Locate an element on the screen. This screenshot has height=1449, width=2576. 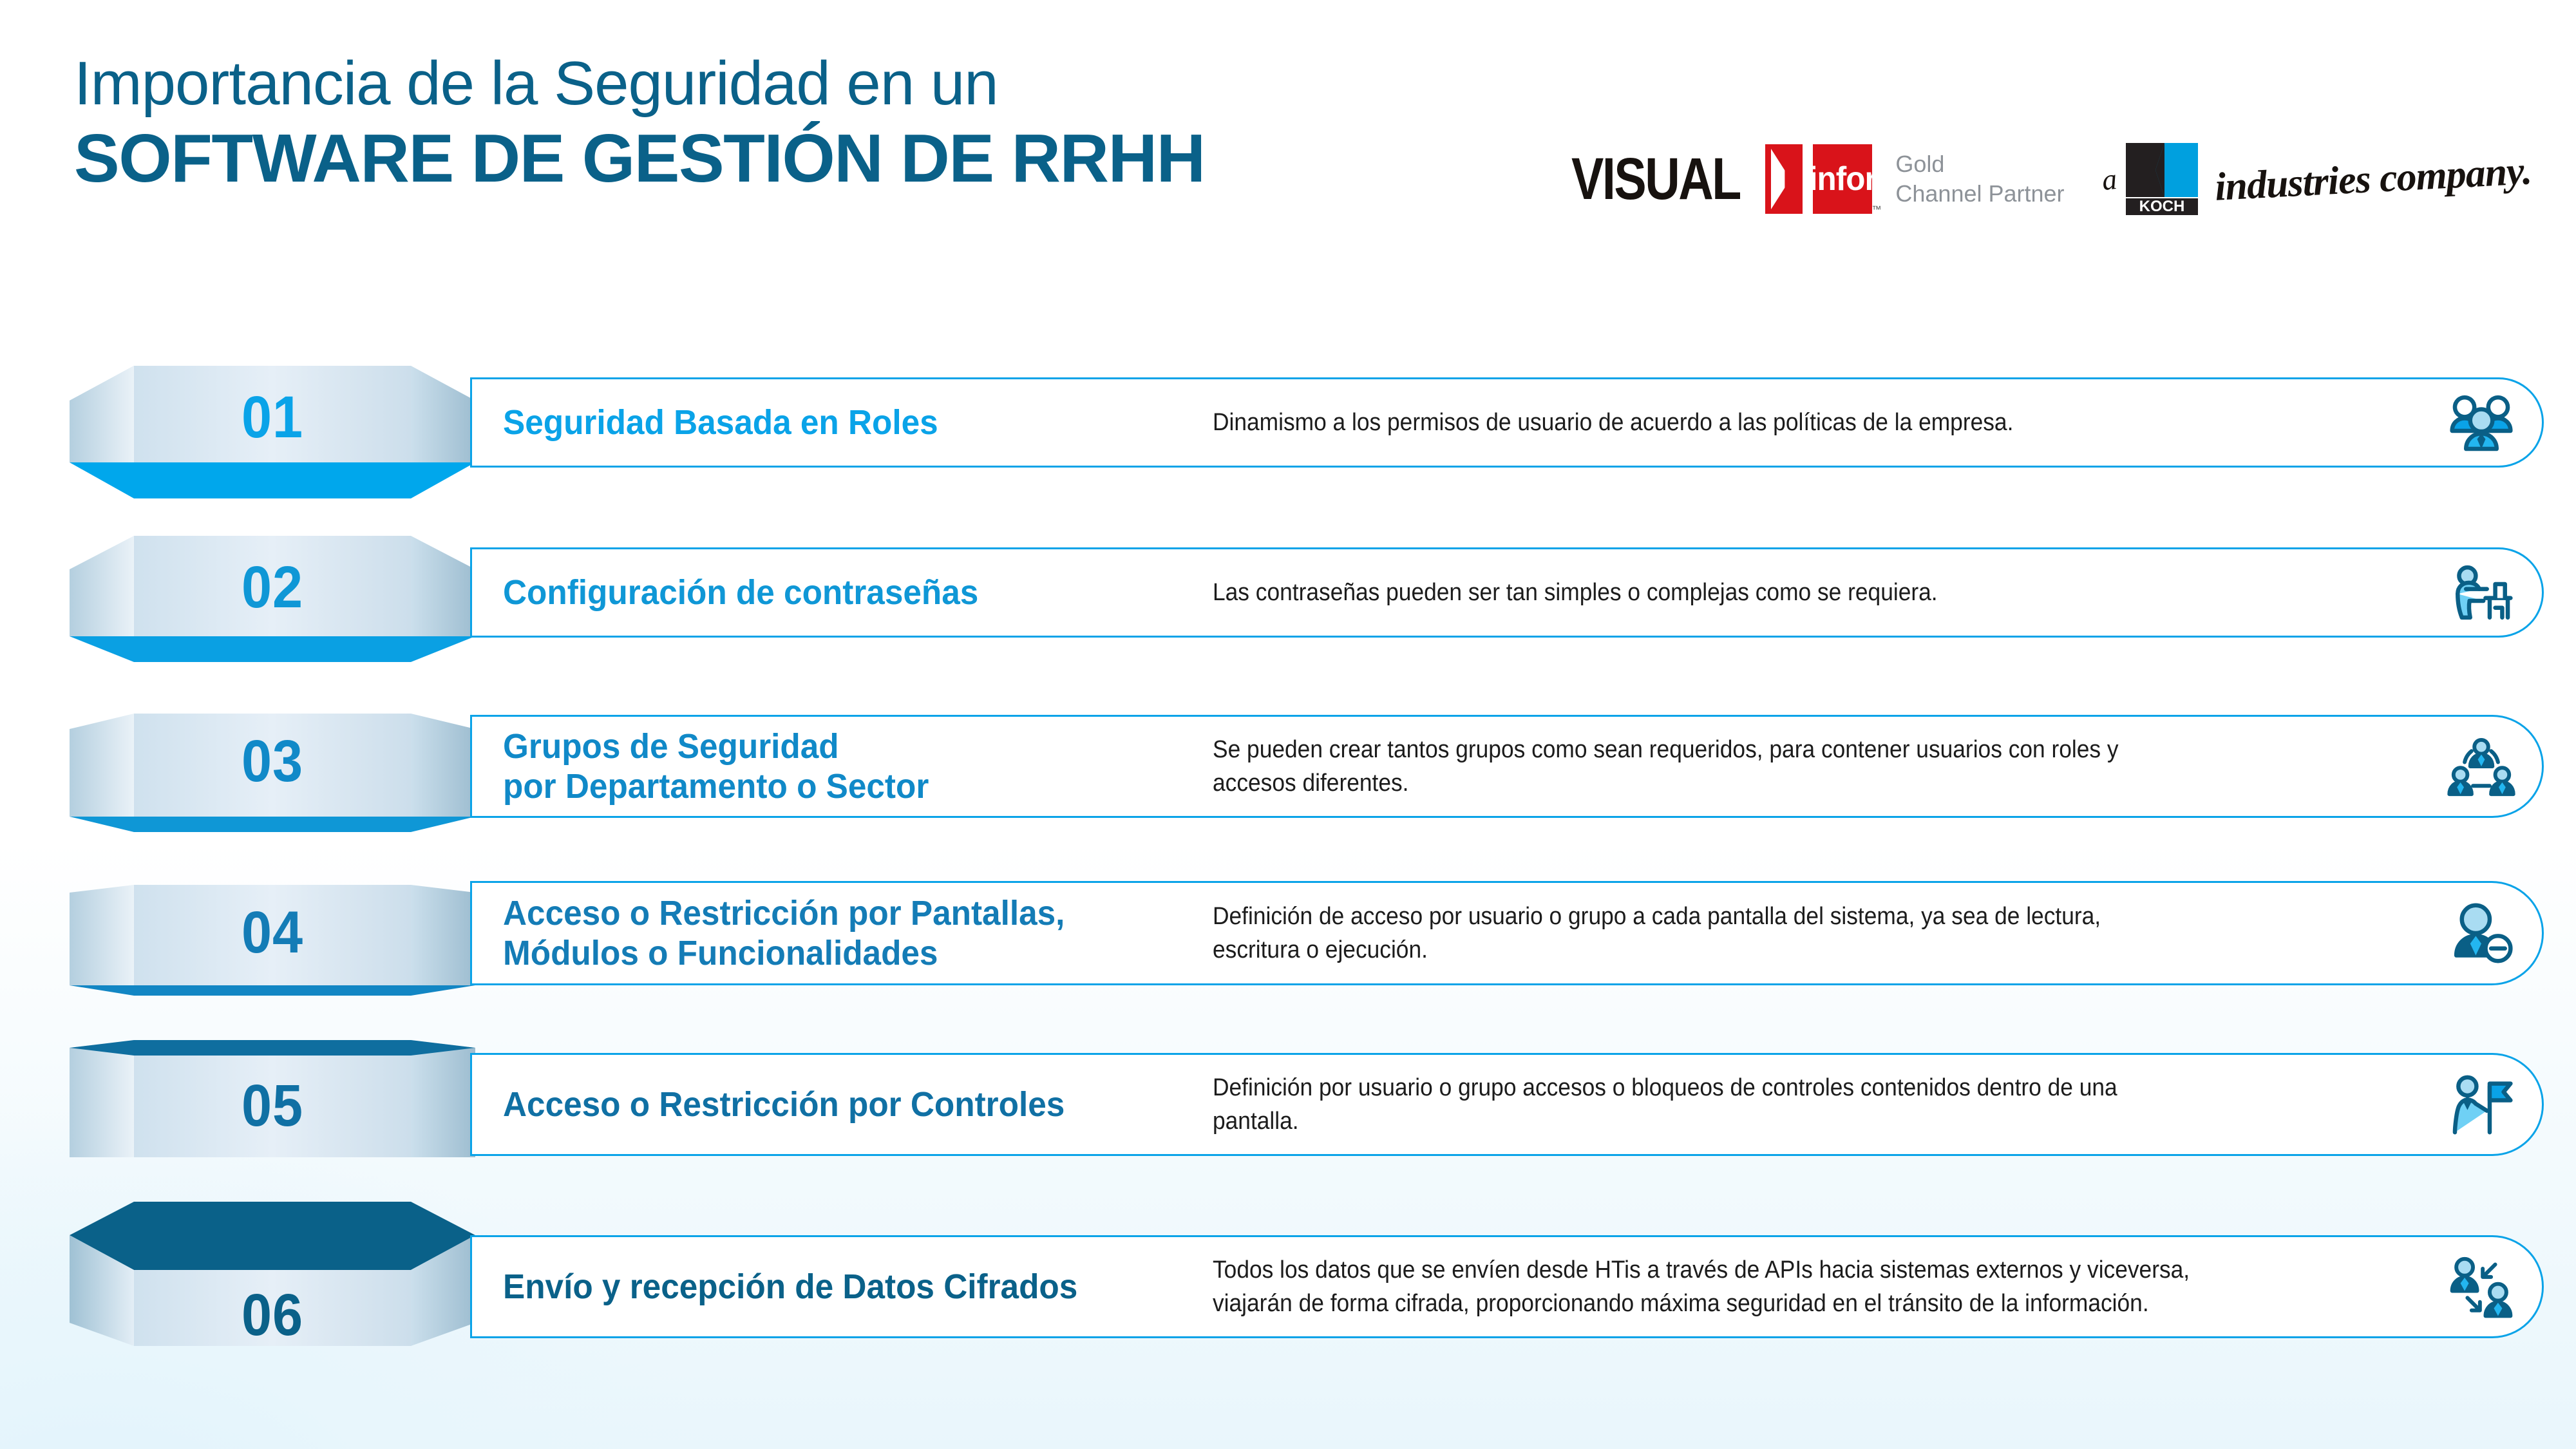
svg-text: KOCH is located at coordinates (2161, 207).